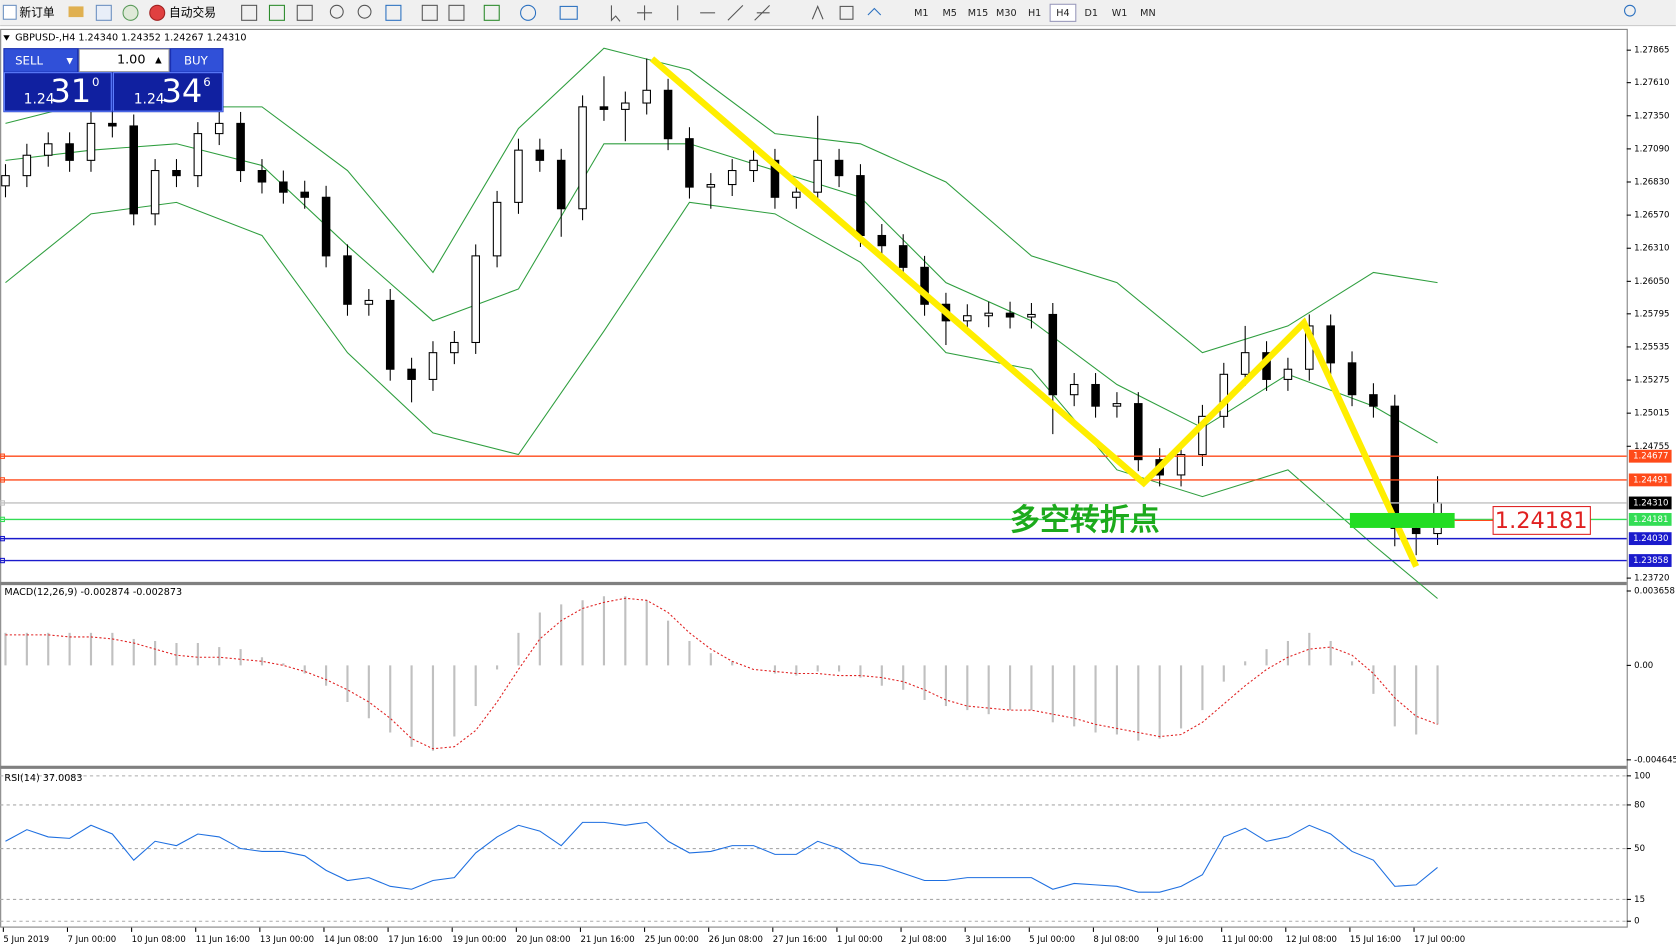  What do you see at coordinates (924, 940) in the screenshot?
I see `x-tick-label: 2 Jul 08:00` at bounding box center [924, 940].